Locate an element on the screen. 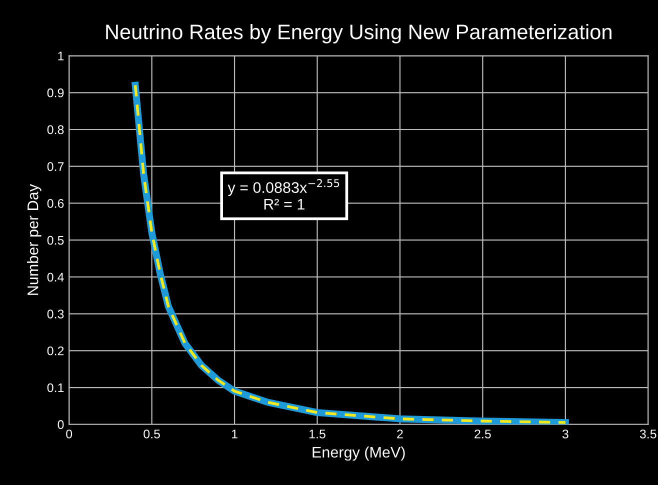 The image size is (658, 485). annotation: y = 0.0883x$^{−2.55}$ R² = 1 is located at coordinates (284, 194).